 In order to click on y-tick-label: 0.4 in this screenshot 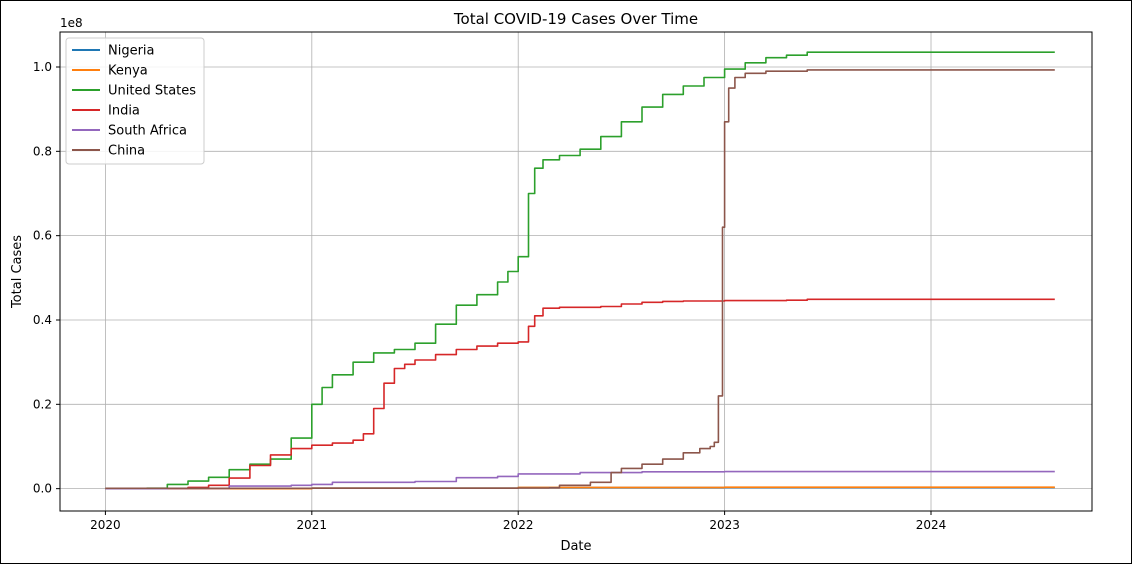, I will do `click(42, 320)`.